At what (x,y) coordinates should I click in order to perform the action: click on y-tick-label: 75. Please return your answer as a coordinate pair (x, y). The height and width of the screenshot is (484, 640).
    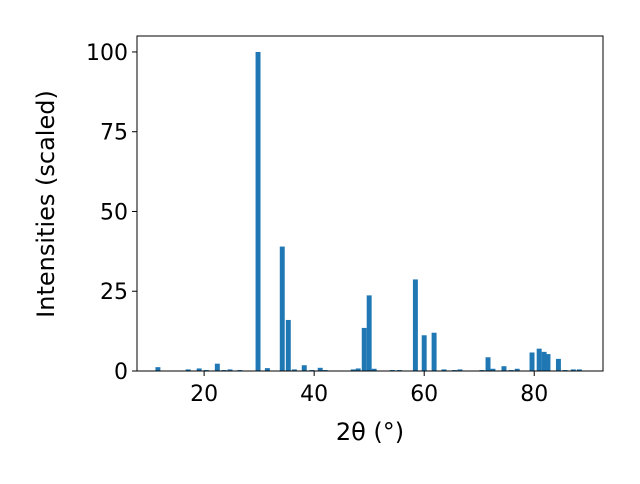
    Looking at the image, I should click on (114, 133).